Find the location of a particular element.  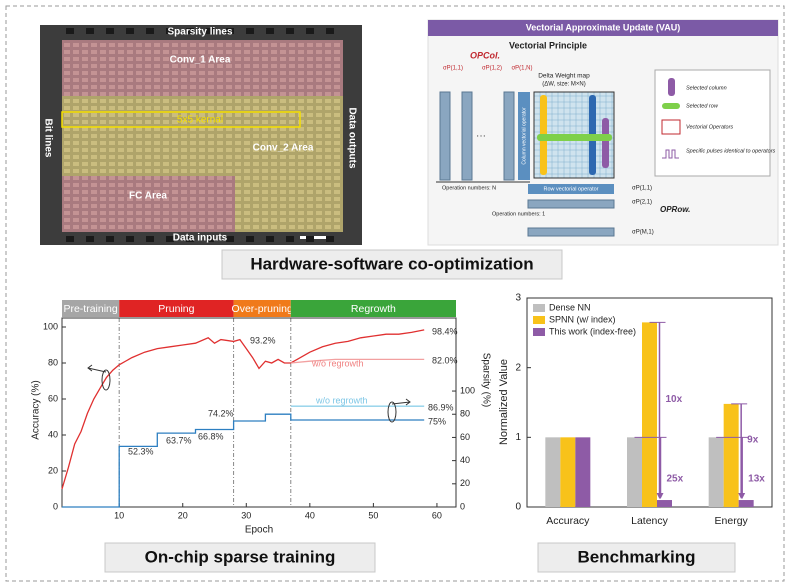

phase-label: Over-pruning is located at coordinates (262, 309).